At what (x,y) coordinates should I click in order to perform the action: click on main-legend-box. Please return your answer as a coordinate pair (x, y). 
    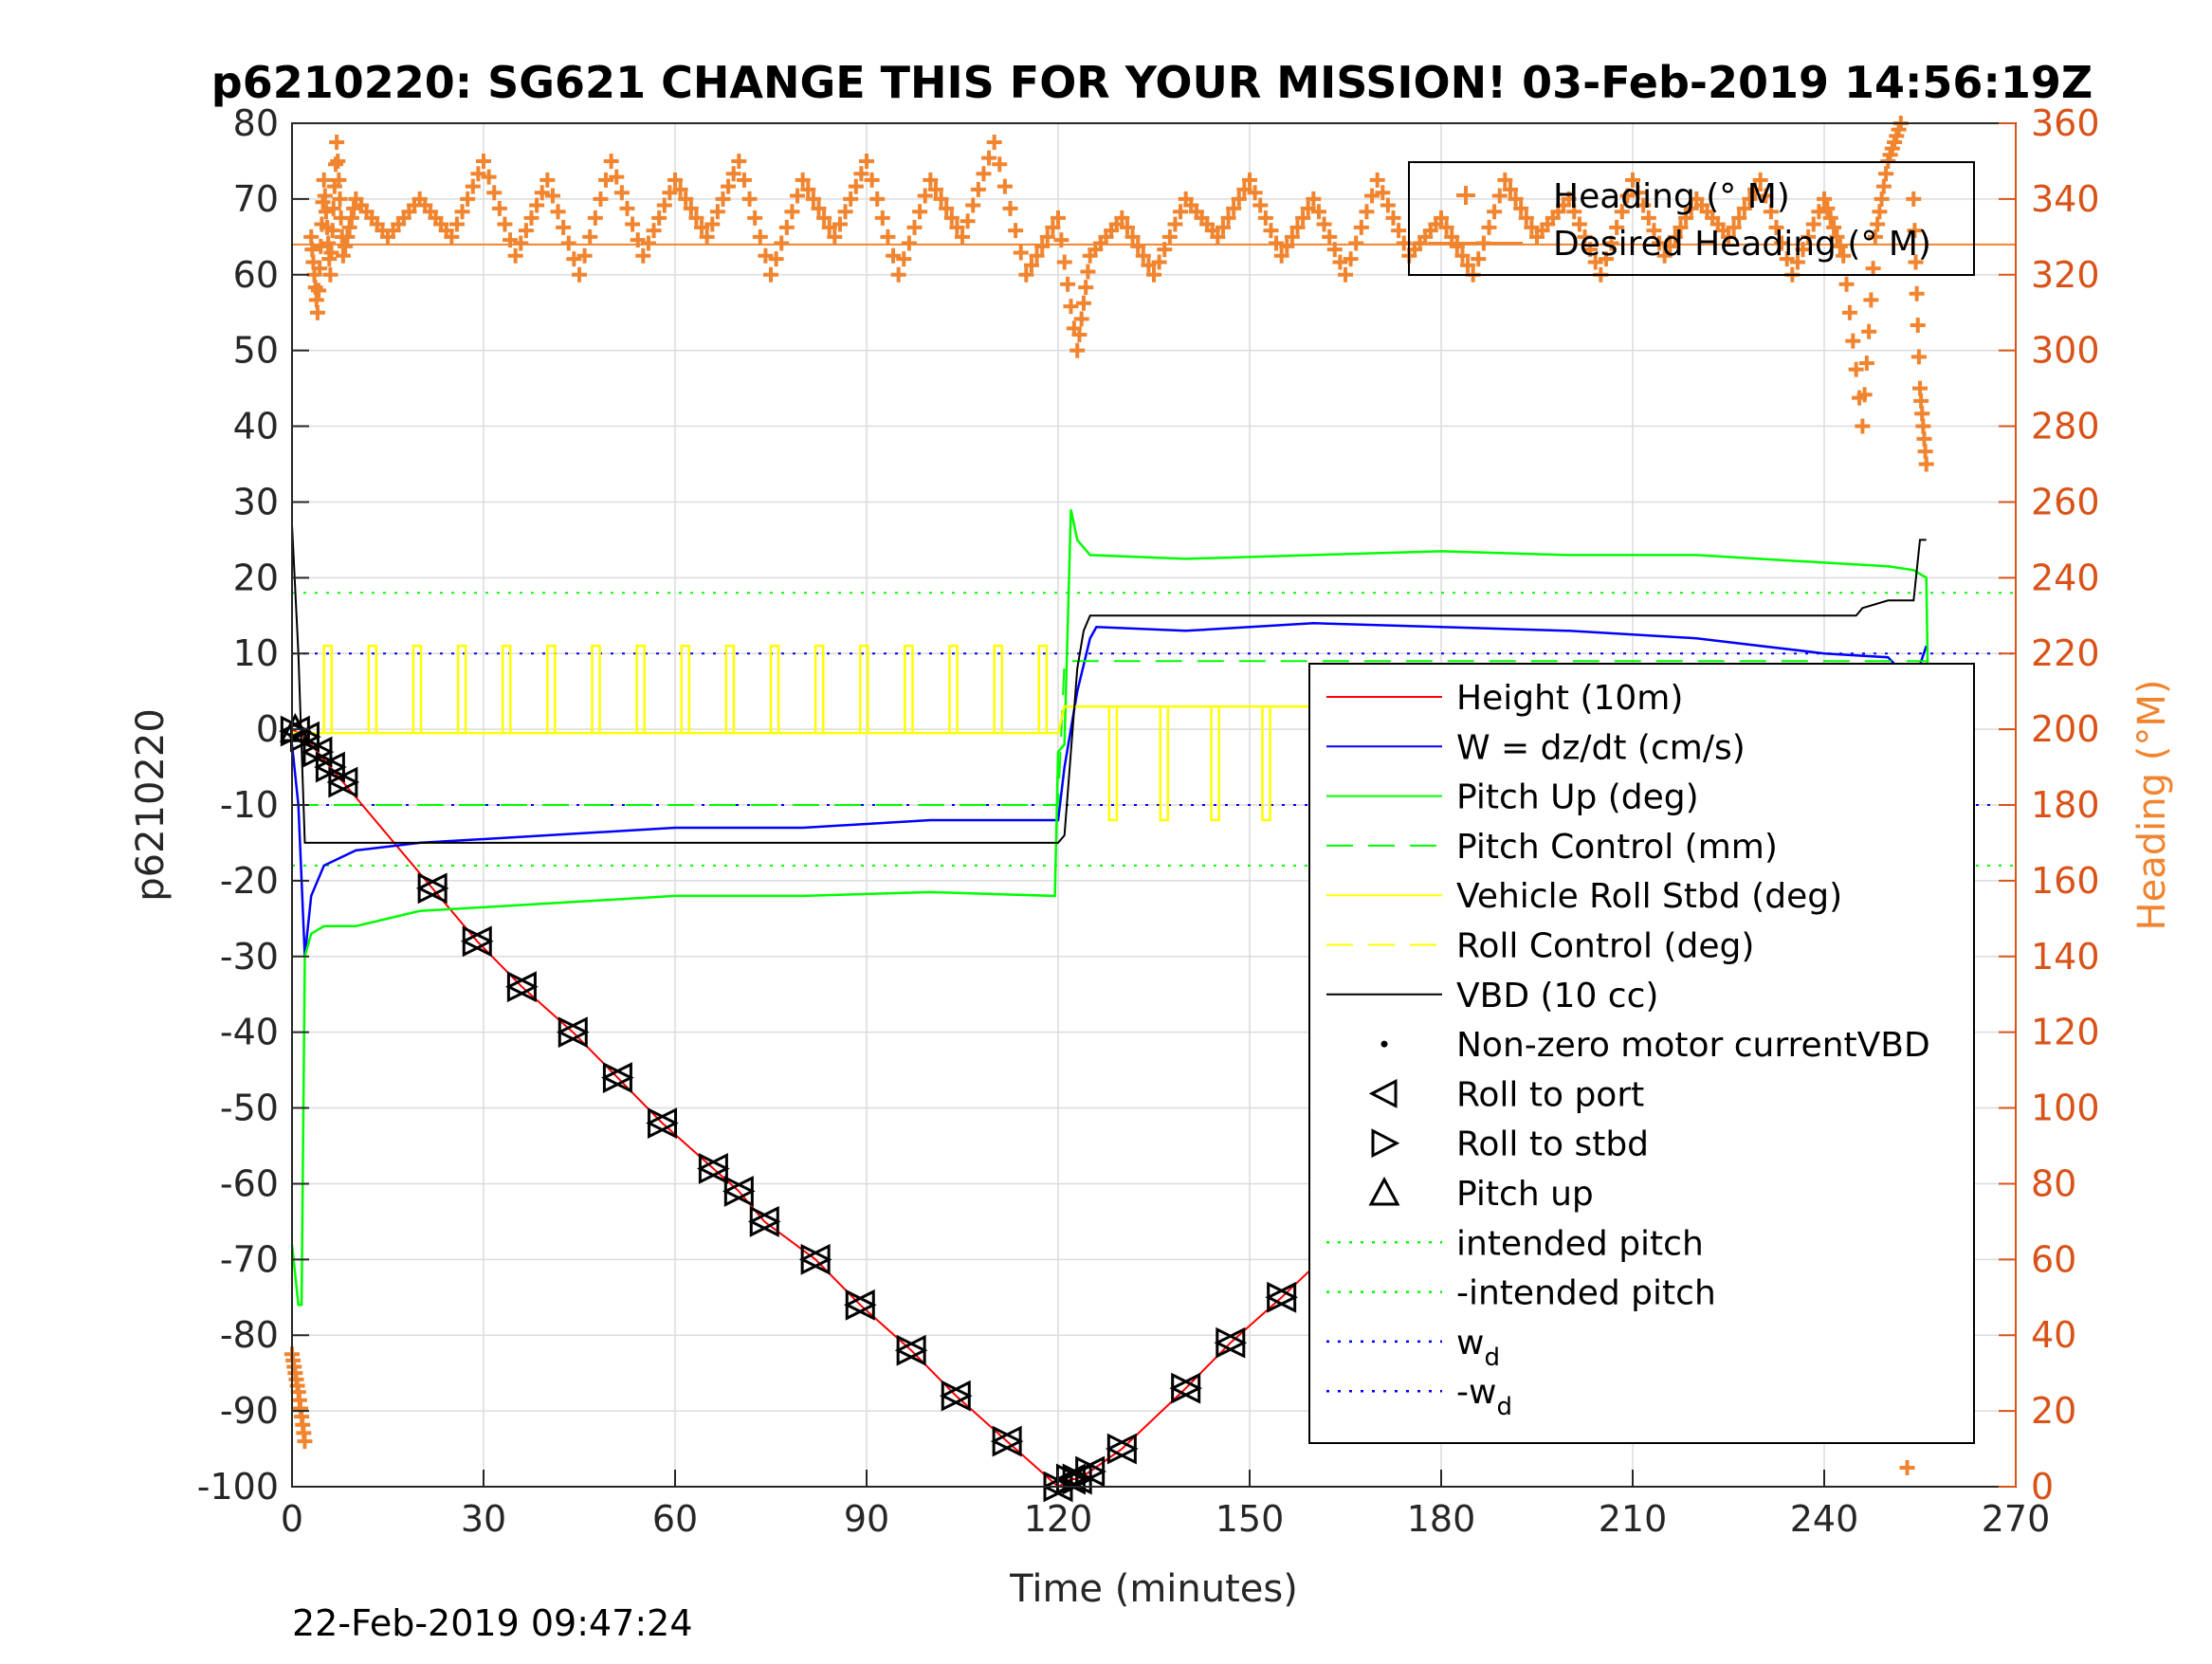
    Looking at the image, I should click on (1641, 1053).